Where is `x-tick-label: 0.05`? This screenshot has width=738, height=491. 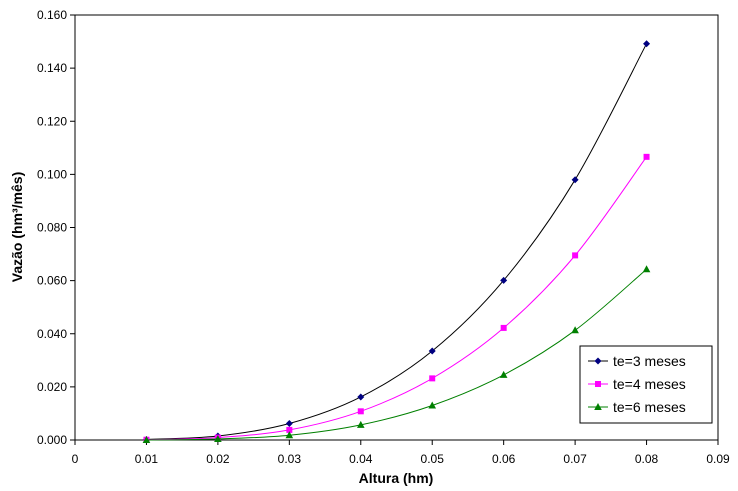
x-tick-label: 0.05 is located at coordinates (433, 459).